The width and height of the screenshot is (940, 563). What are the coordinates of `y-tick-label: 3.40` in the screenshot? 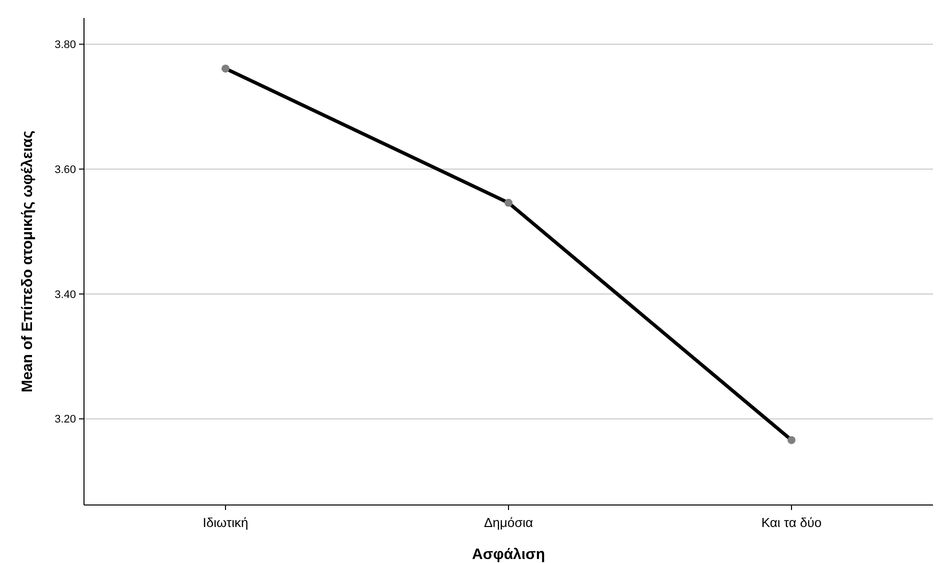 It's located at (65, 294).